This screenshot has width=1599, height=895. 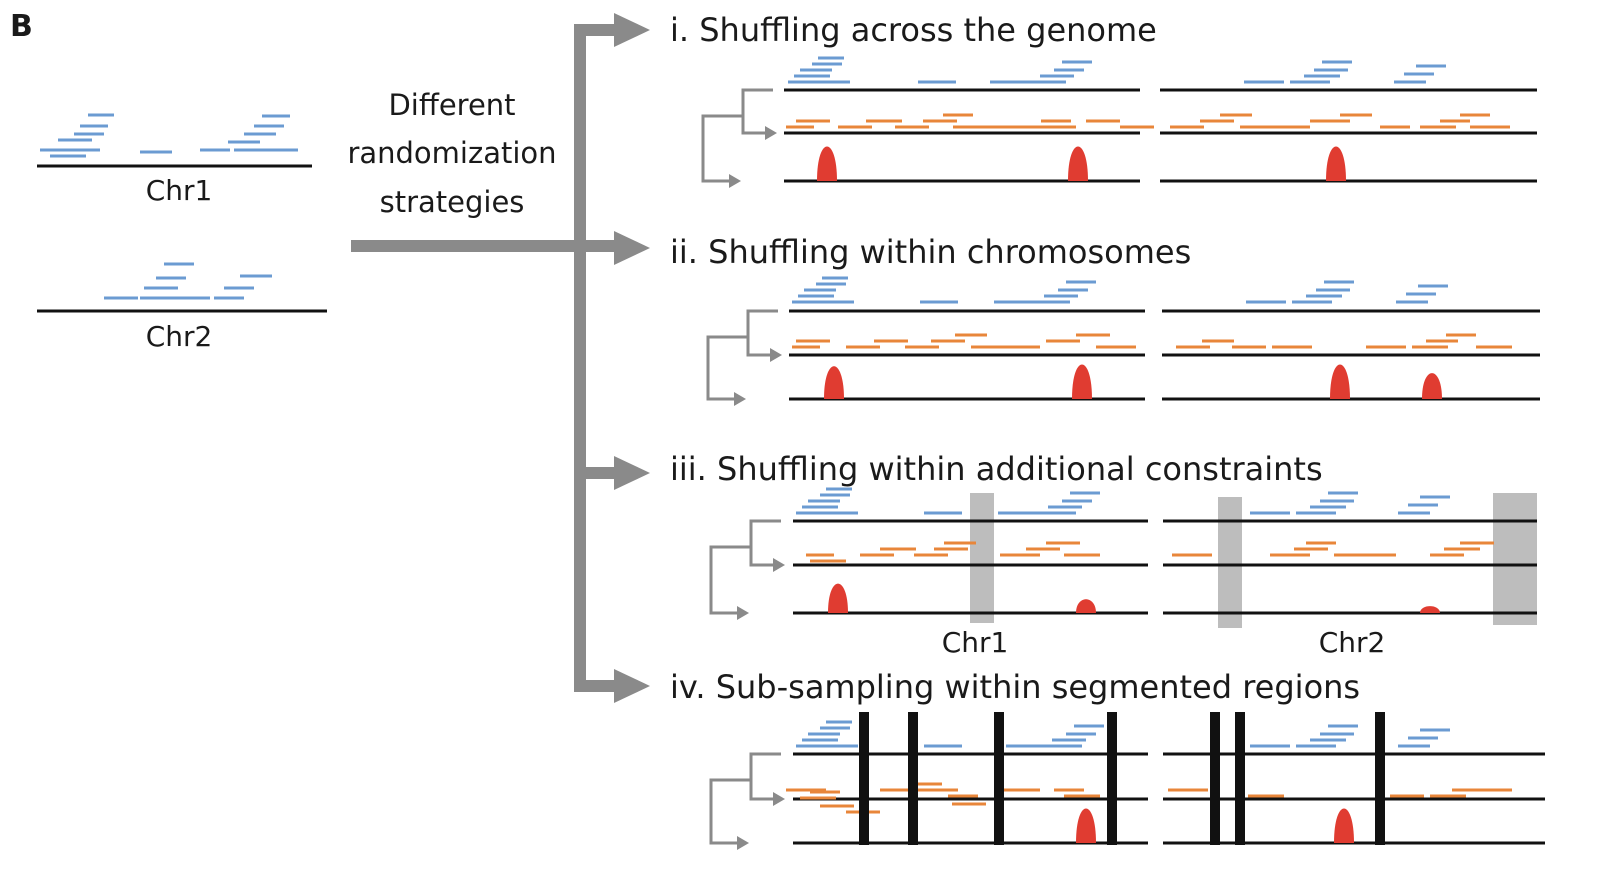 I want to click on arrow-iv-head, so click(x=632, y=686).